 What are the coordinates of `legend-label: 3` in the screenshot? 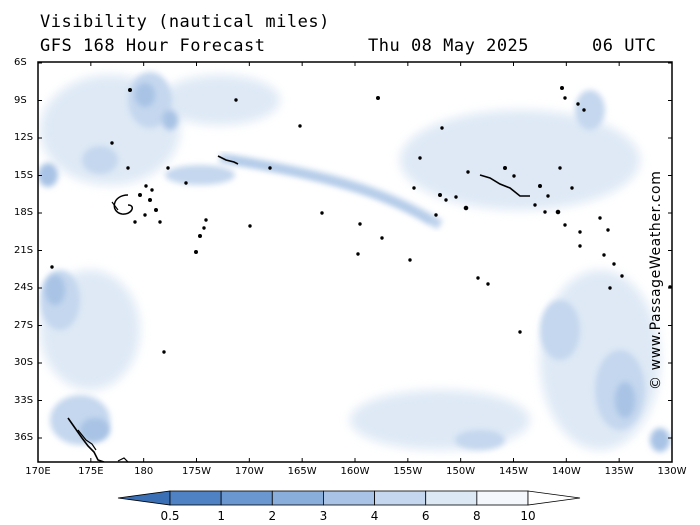 It's located at (323, 516).